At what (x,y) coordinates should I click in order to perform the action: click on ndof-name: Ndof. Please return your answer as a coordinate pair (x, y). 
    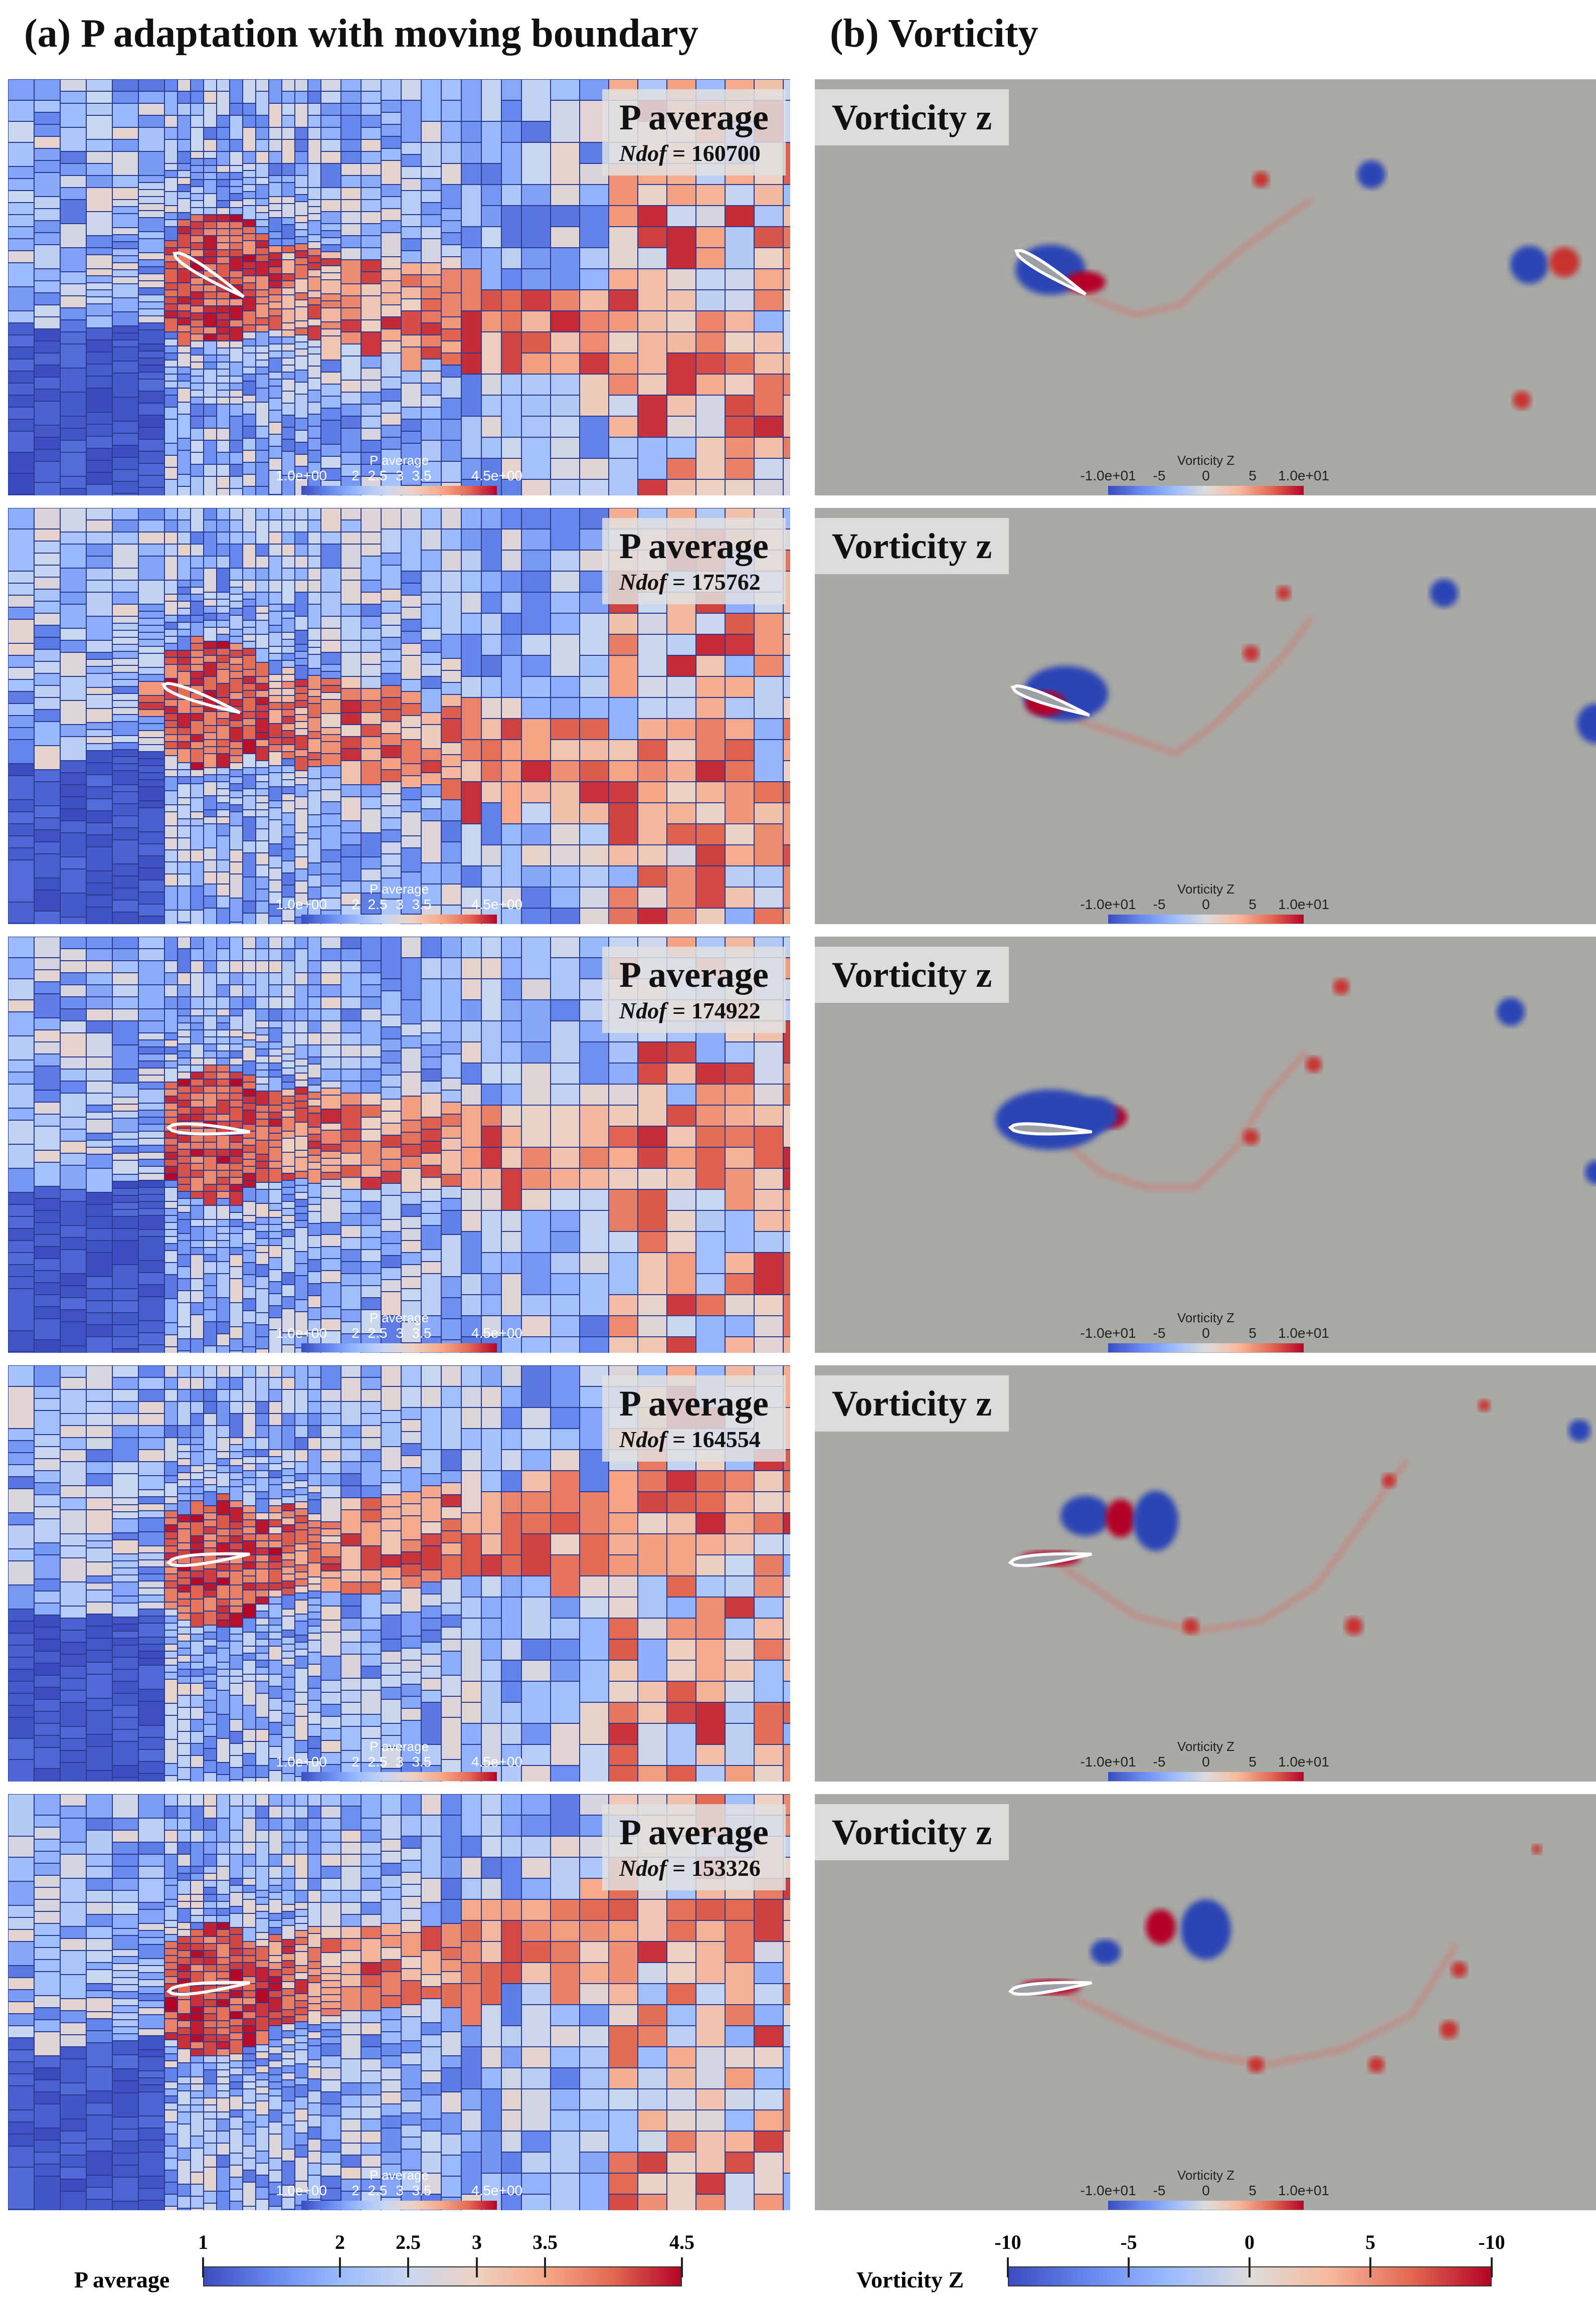
    Looking at the image, I should click on (643, 1010).